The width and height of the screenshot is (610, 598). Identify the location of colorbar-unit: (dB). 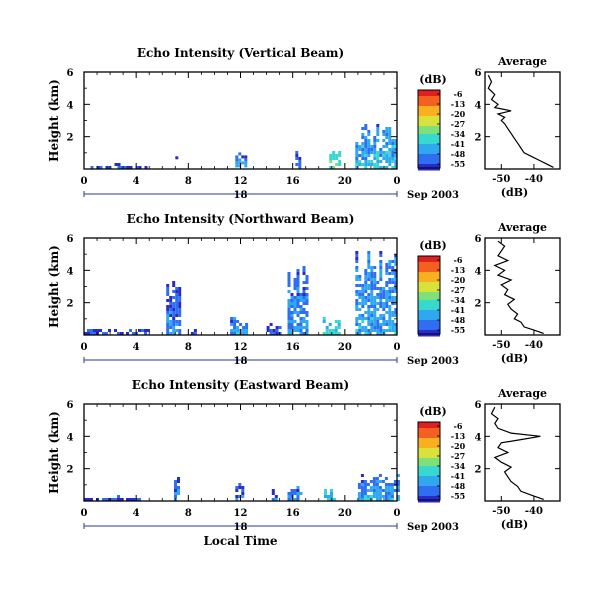
(432, 79).